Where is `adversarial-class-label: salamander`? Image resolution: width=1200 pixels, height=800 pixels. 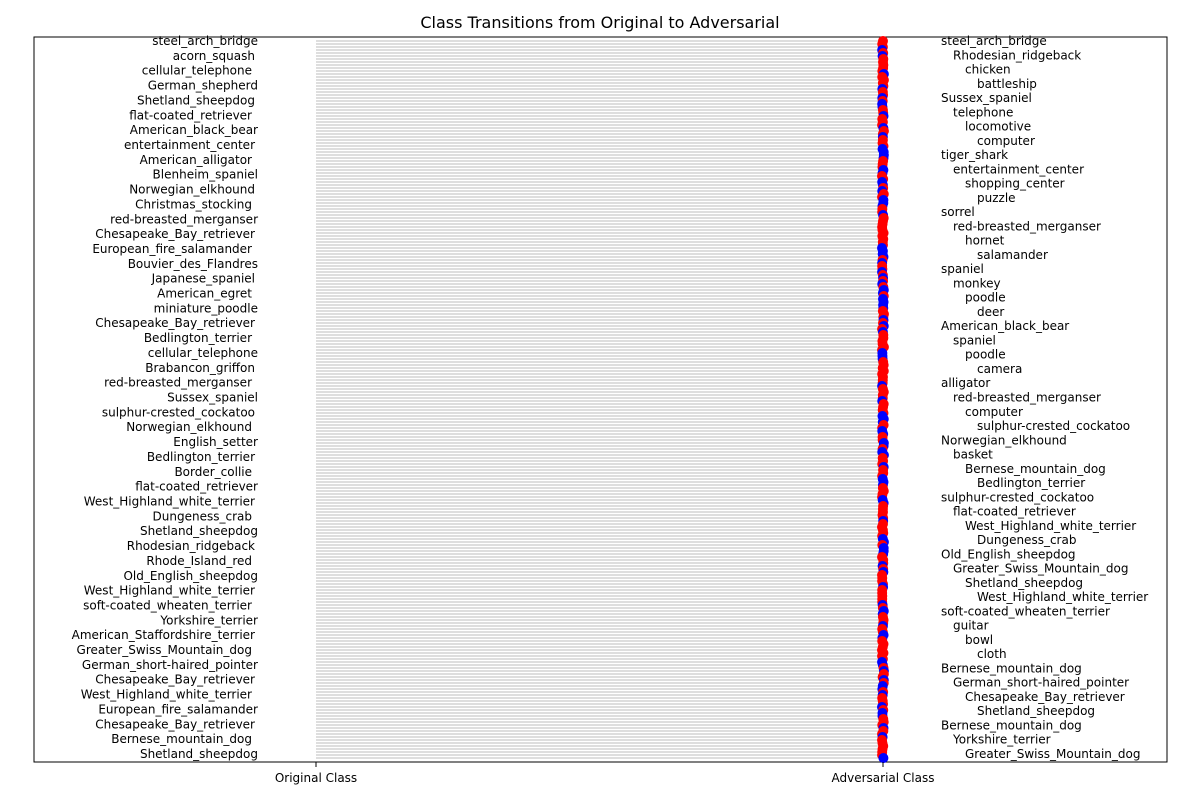 adversarial-class-label: salamander is located at coordinates (1012, 255).